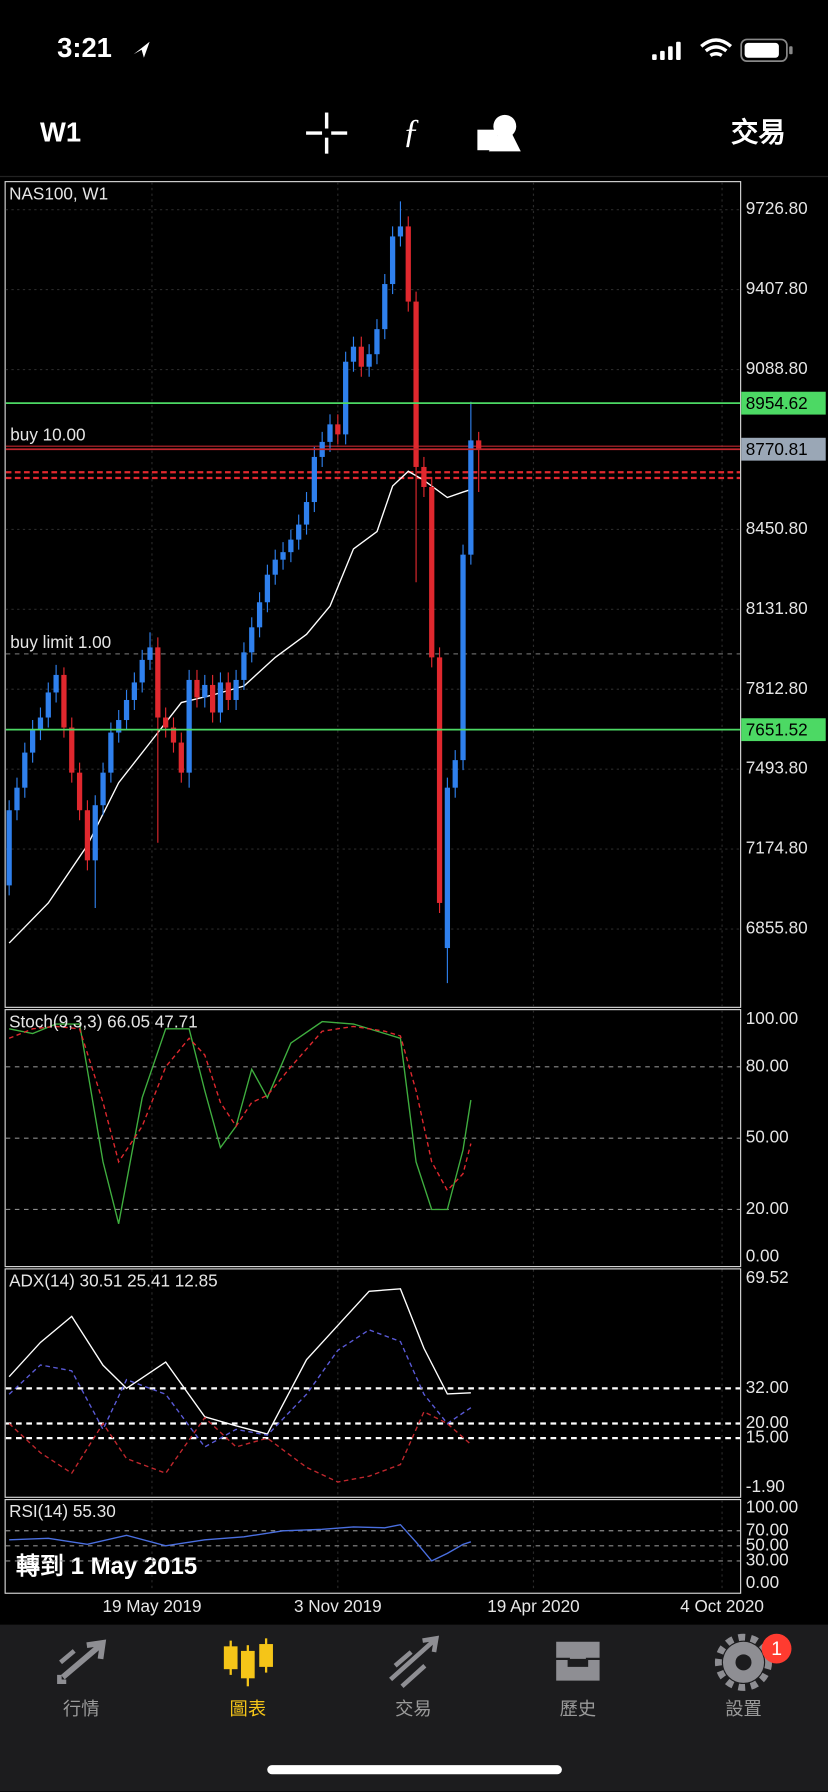 The width and height of the screenshot is (828, 1792). I want to click on trade-tab-icon, so click(414, 1662).